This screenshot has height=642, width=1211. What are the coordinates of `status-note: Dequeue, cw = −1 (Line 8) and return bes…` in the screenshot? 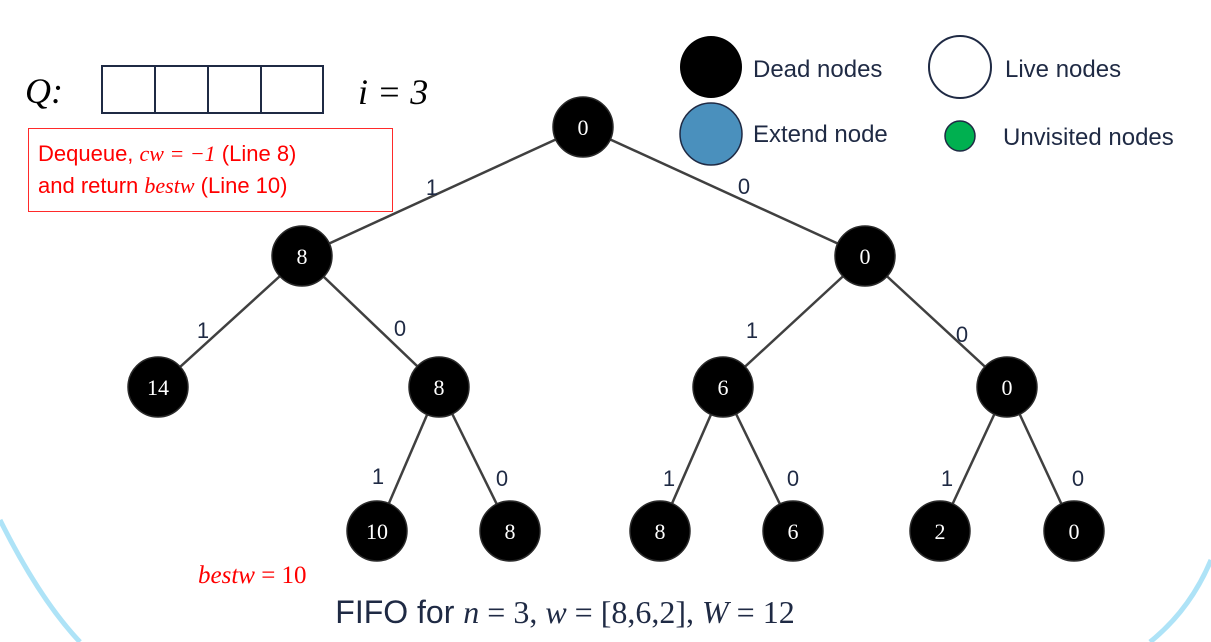 It's located at (210, 170).